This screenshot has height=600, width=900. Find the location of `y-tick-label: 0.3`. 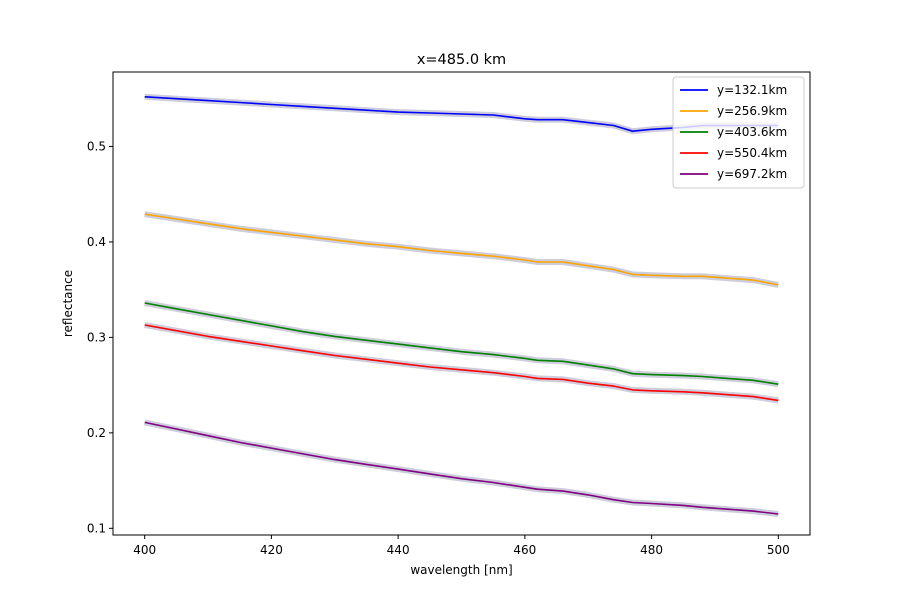

y-tick-label: 0.3 is located at coordinates (96, 337).